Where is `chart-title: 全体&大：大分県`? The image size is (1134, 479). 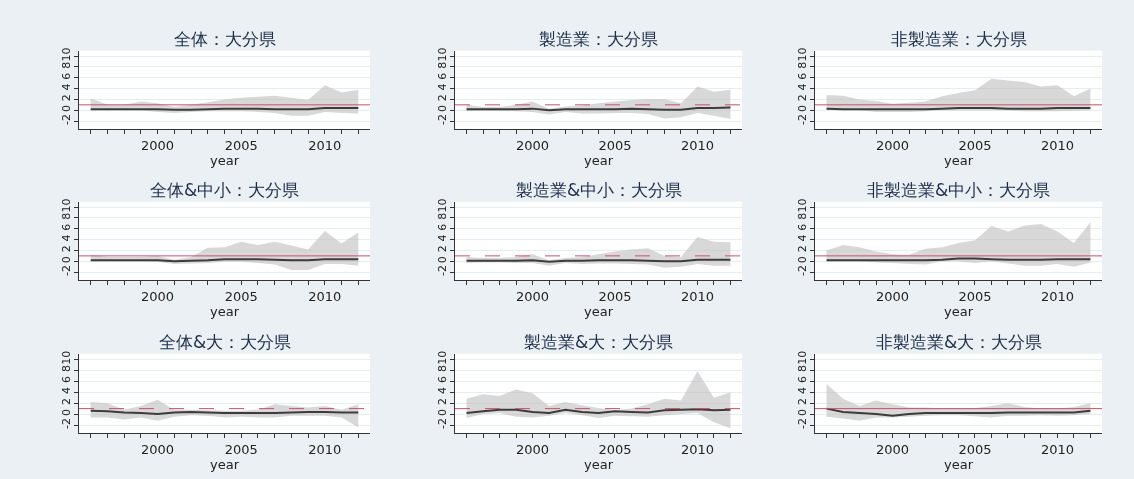 chart-title: 全体&大：大分県 is located at coordinates (225, 342).